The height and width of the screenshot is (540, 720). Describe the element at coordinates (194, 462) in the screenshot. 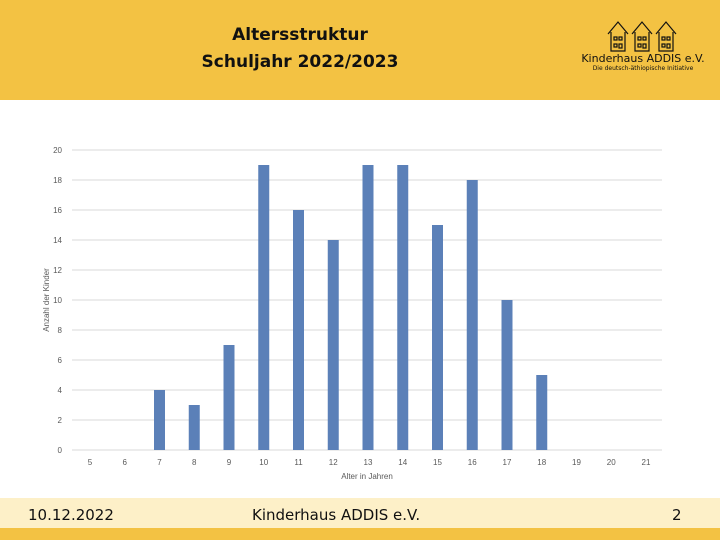

I see `x-tick-label: 8` at that location.